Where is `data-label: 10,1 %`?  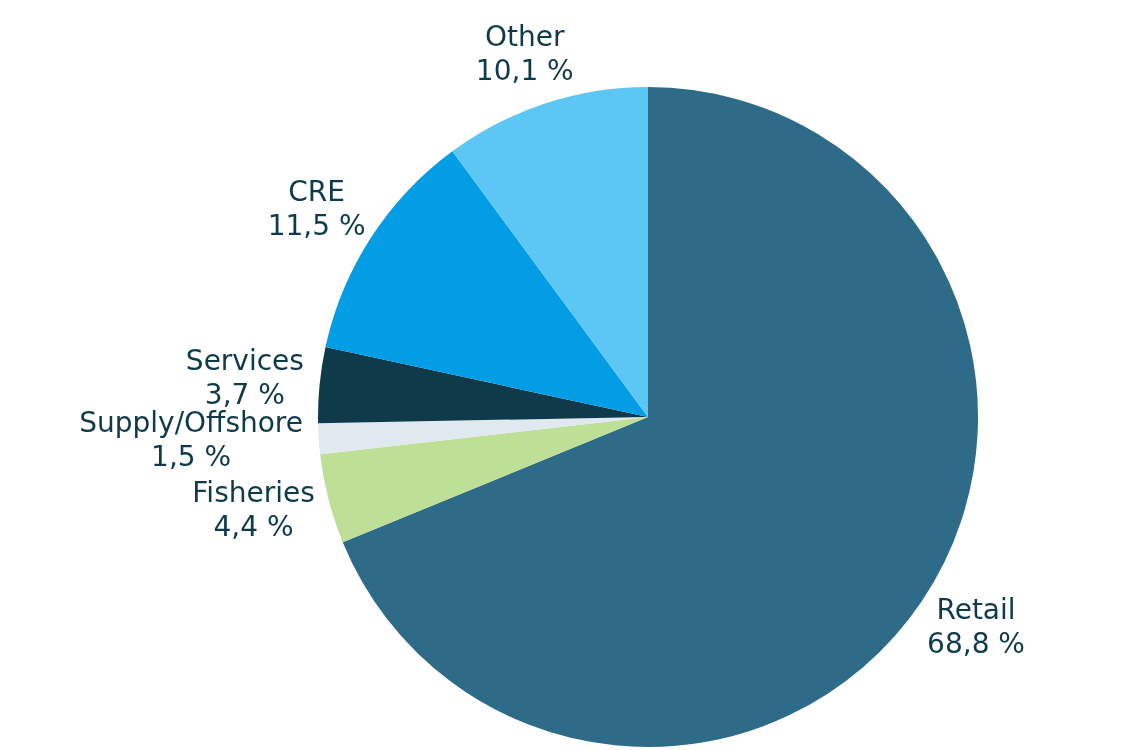 data-label: 10,1 % is located at coordinates (524, 71).